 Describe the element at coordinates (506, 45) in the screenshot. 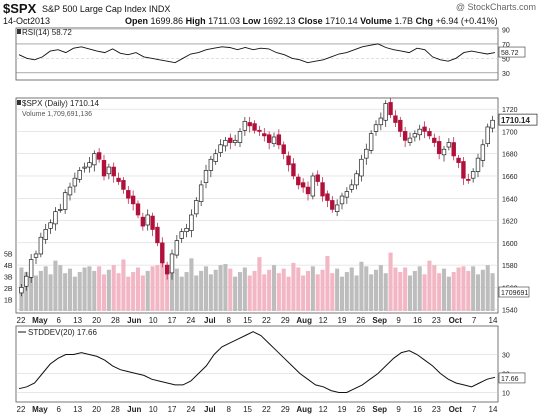

I see `rsi-tick-label: 70` at that location.